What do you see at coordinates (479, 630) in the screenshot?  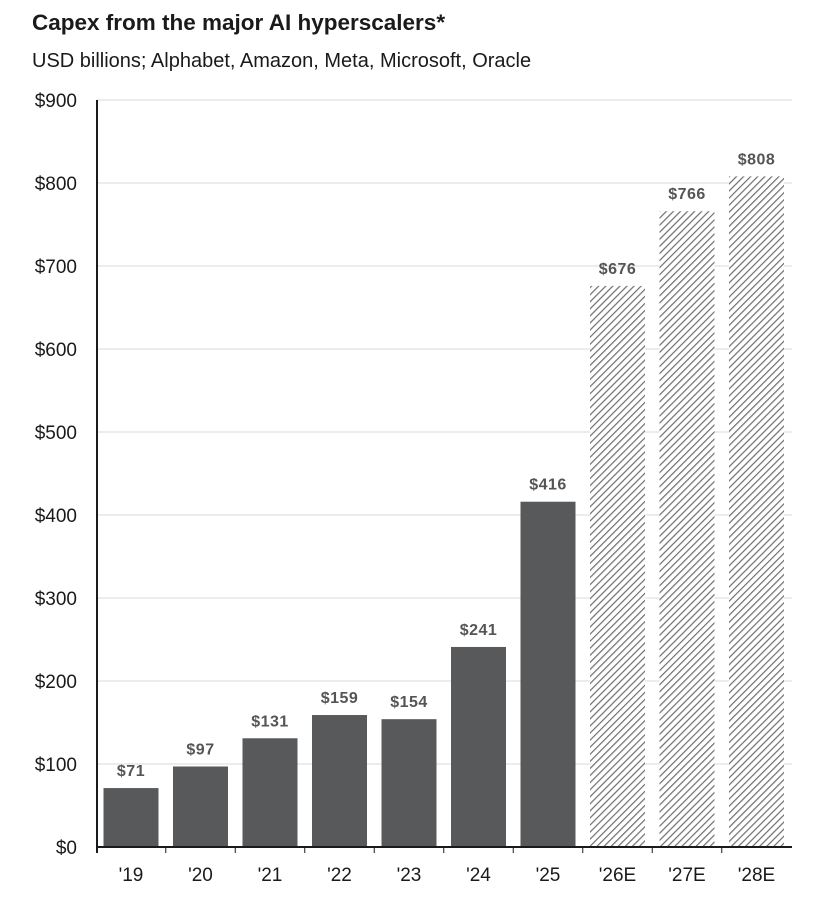 I see `data-label: $241` at bounding box center [479, 630].